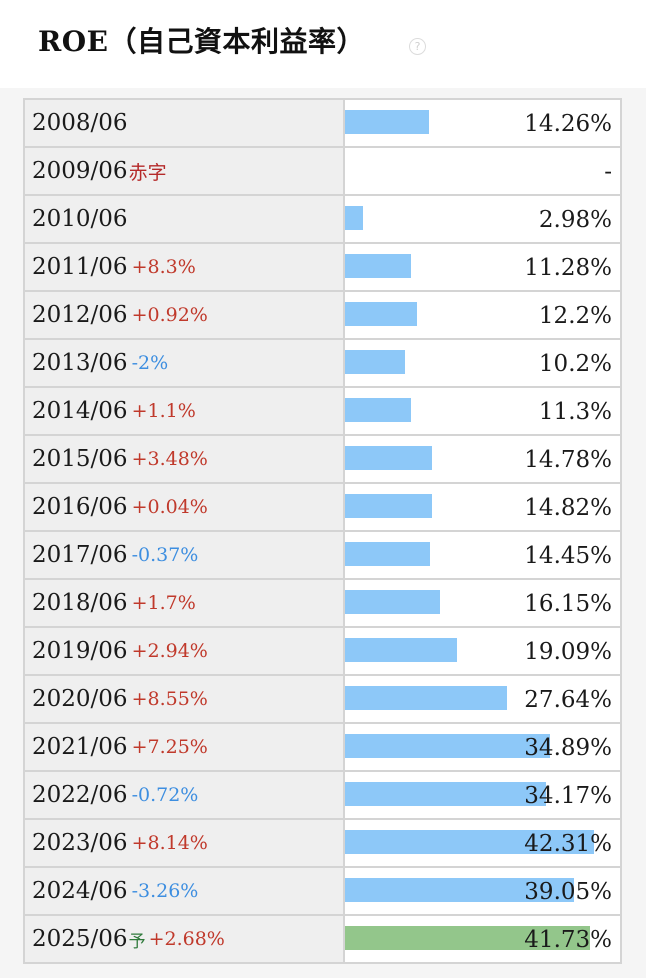  I want to click on yoy-change: +2.94%, so click(169, 651).